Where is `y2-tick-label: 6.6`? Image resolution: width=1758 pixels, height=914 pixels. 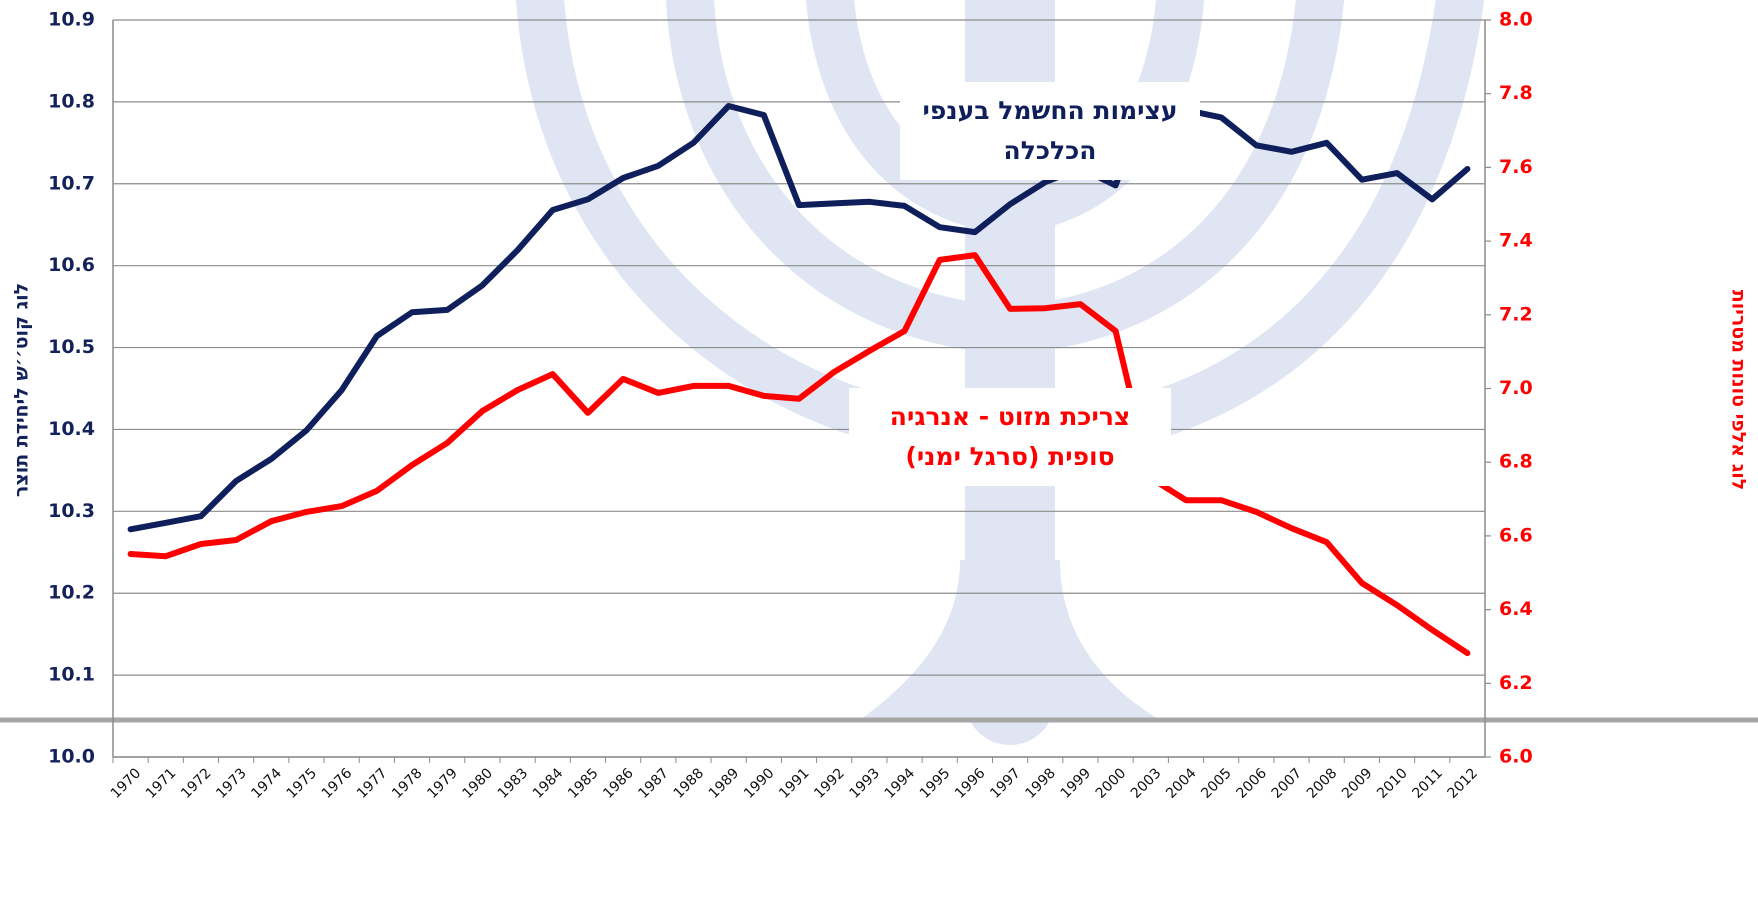 y2-tick-label: 6.6 is located at coordinates (1516, 535).